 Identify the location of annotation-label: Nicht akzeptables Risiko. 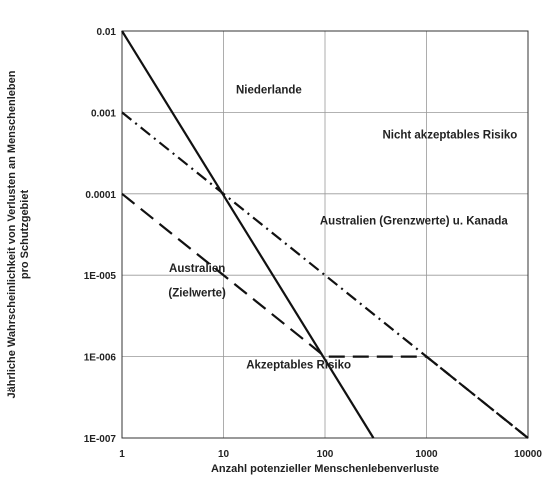
(449, 135).